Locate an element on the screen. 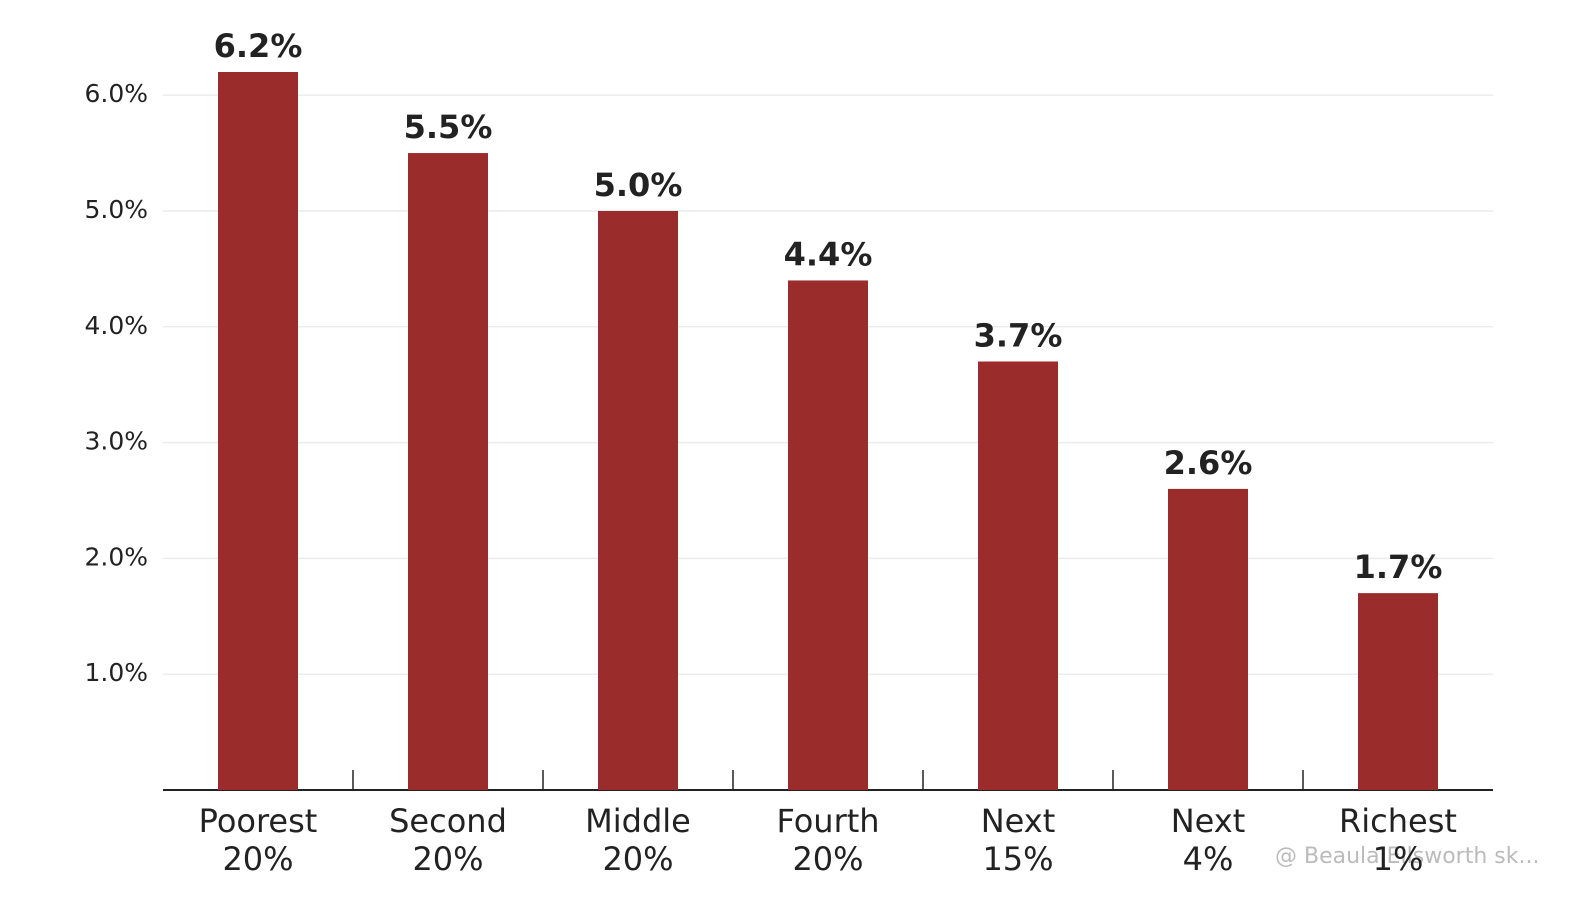 This screenshot has width=1594, height=899. x-tick-label-line: Richest is located at coordinates (1398, 821).